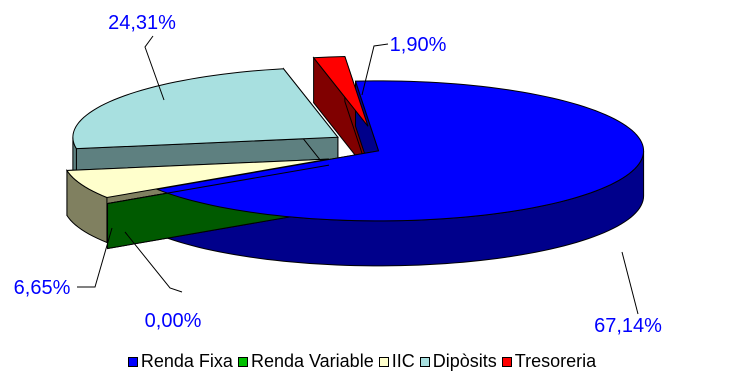 The width and height of the screenshot is (729, 383). I want to click on legend-label-iic: IIC, so click(403, 361).